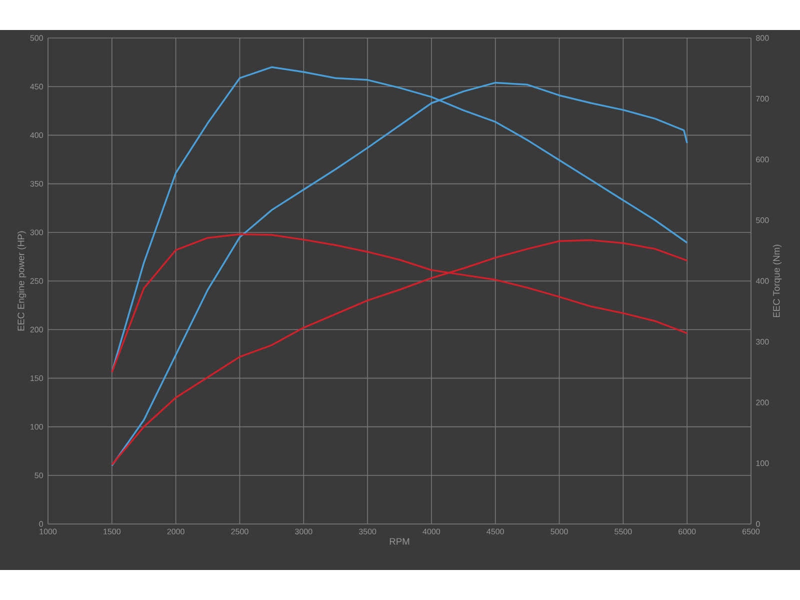  What do you see at coordinates (400, 541) in the screenshot?
I see `x-axis-title: RPM` at bounding box center [400, 541].